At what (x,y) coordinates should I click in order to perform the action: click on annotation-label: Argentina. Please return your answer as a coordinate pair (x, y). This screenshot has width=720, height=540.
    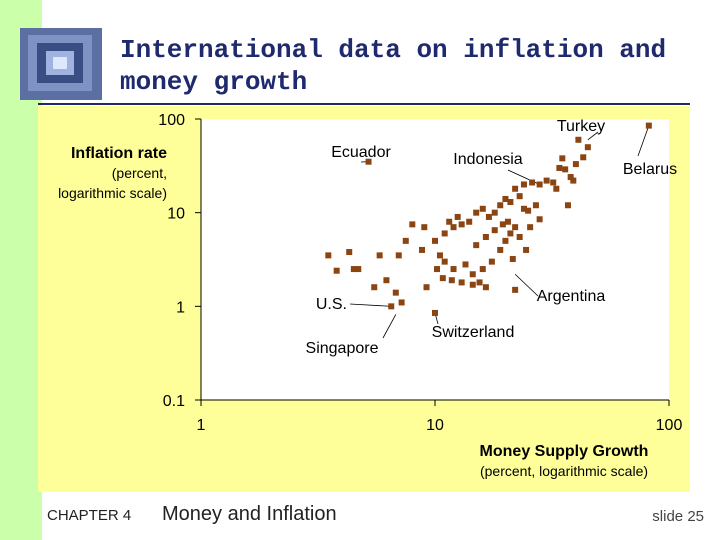
    Looking at the image, I should click on (571, 296).